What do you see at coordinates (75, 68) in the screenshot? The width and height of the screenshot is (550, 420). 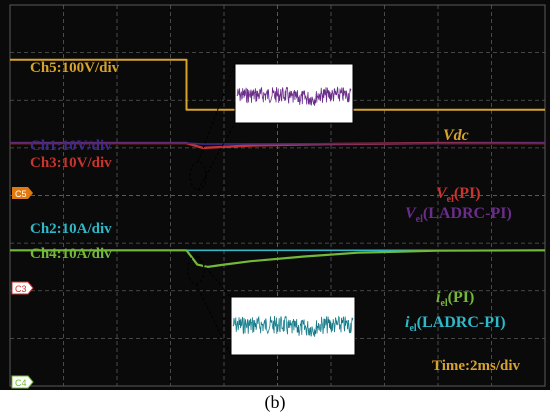 I see `ch5-scale-label: Ch5:100V/div` at bounding box center [75, 68].